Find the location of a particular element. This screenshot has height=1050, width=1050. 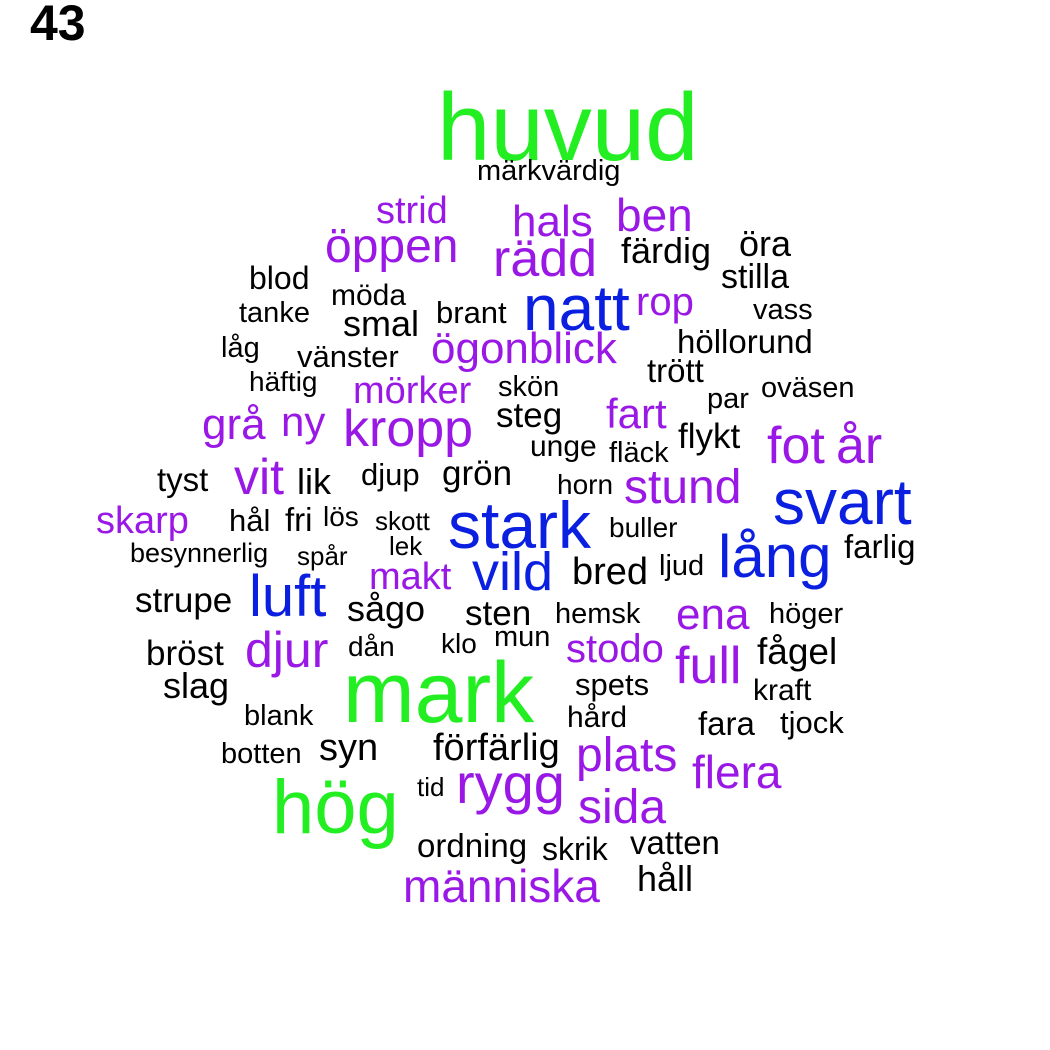

cloud-word: hög is located at coordinates (335, 807).